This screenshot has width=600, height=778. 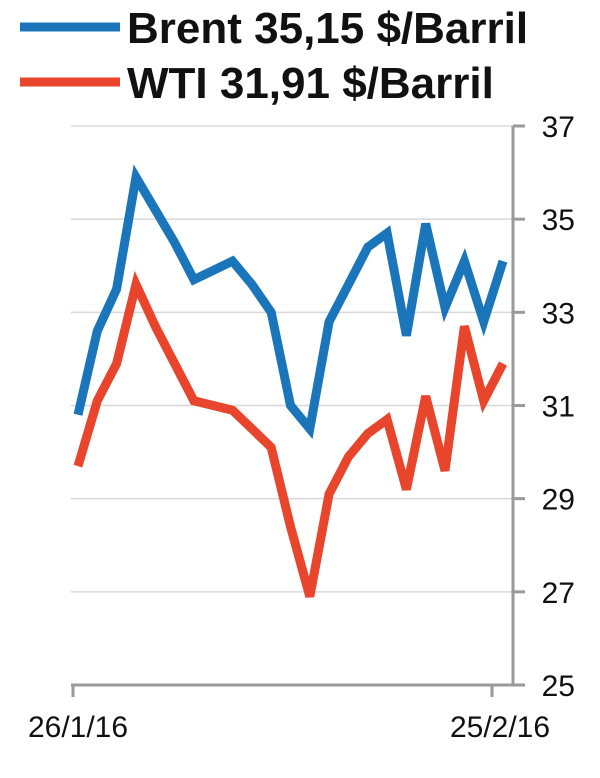 I want to click on y-tick-label-35: 35, so click(x=558, y=220).